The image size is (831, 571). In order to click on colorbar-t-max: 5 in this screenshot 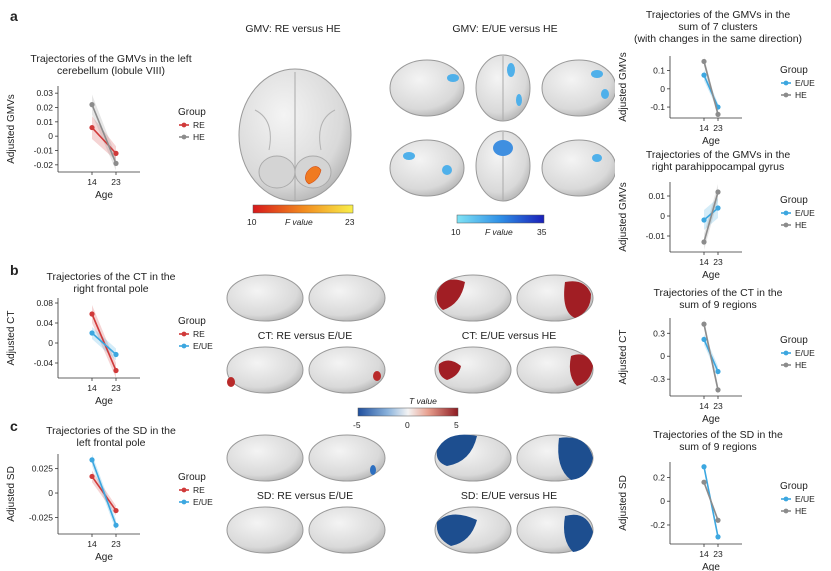, I will do `click(456, 425)`.